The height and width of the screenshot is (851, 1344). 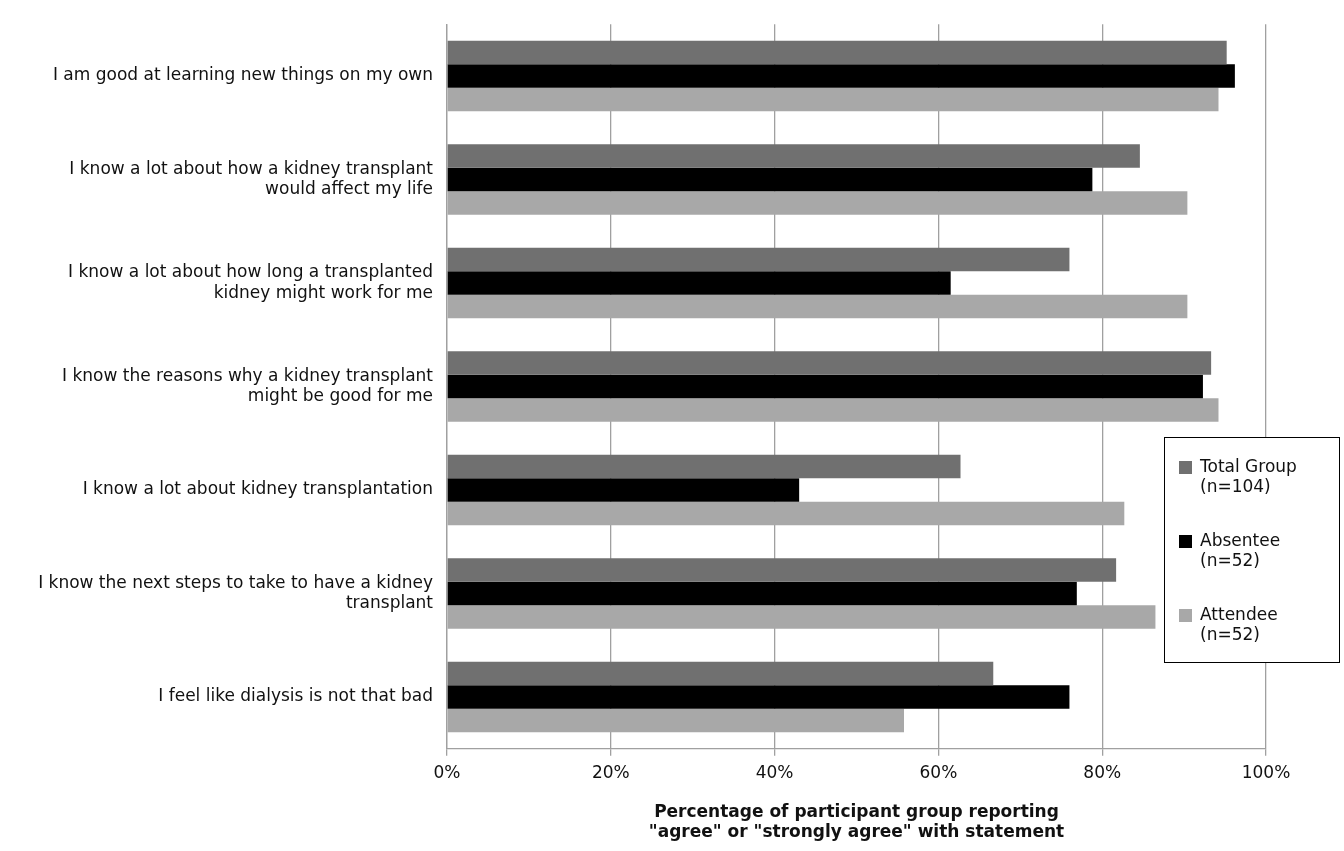 I want to click on y-tick-label: I know the reasons why a kidney transplant might be good for me, so click(x=248, y=385).